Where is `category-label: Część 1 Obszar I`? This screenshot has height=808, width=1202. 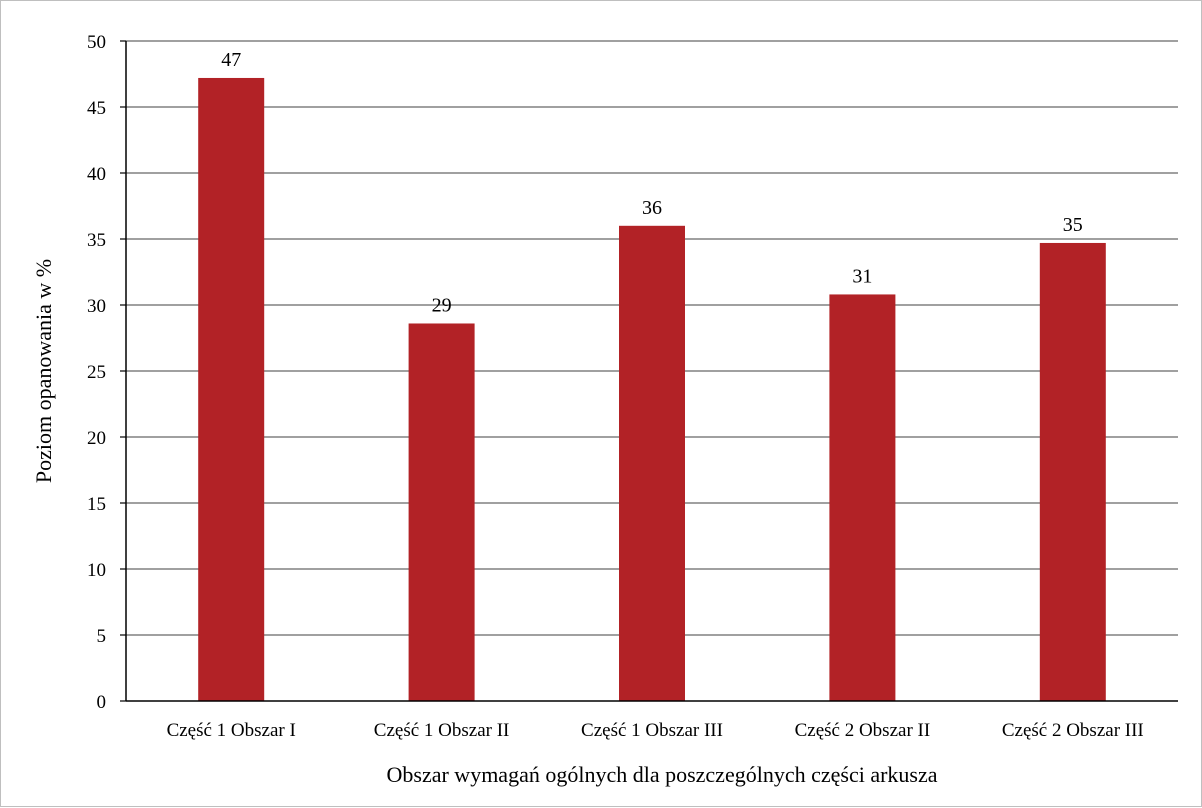 category-label: Część 1 Obszar I is located at coordinates (231, 730).